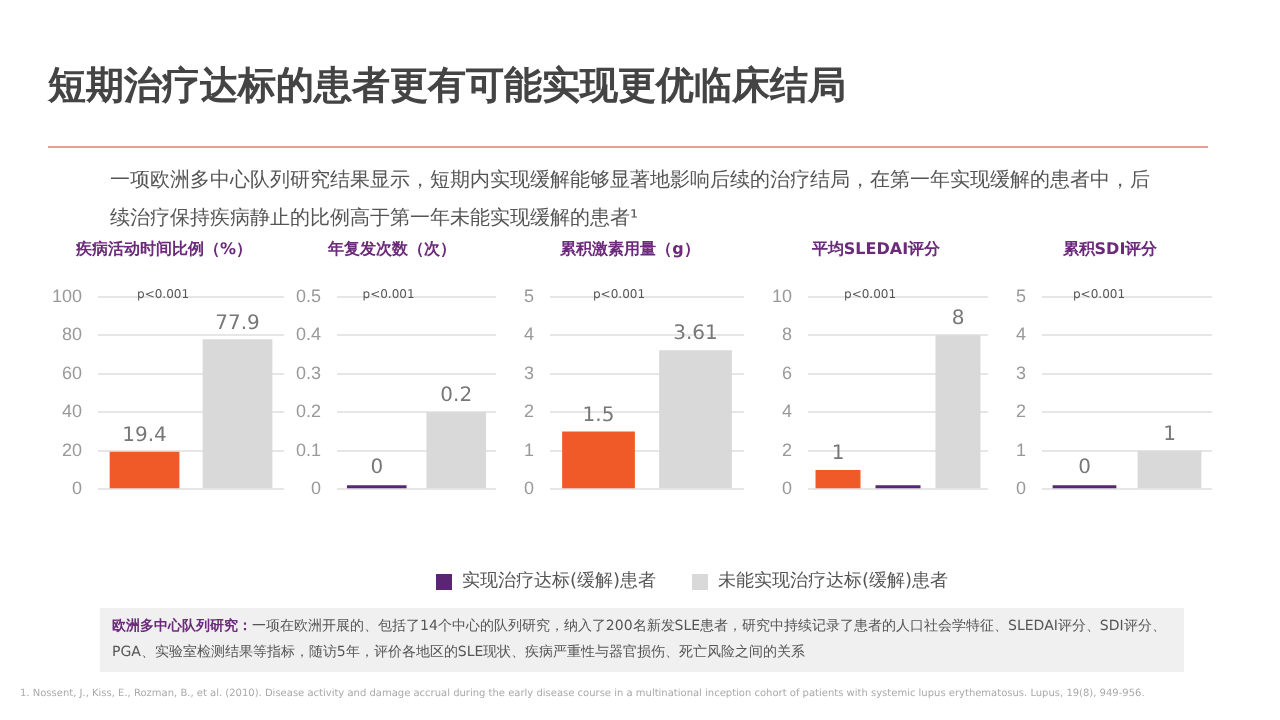 This screenshot has width=1280, height=720. What do you see at coordinates (876, 249) in the screenshot?
I see `chart-title: 平均SLEDAI评分` at bounding box center [876, 249].